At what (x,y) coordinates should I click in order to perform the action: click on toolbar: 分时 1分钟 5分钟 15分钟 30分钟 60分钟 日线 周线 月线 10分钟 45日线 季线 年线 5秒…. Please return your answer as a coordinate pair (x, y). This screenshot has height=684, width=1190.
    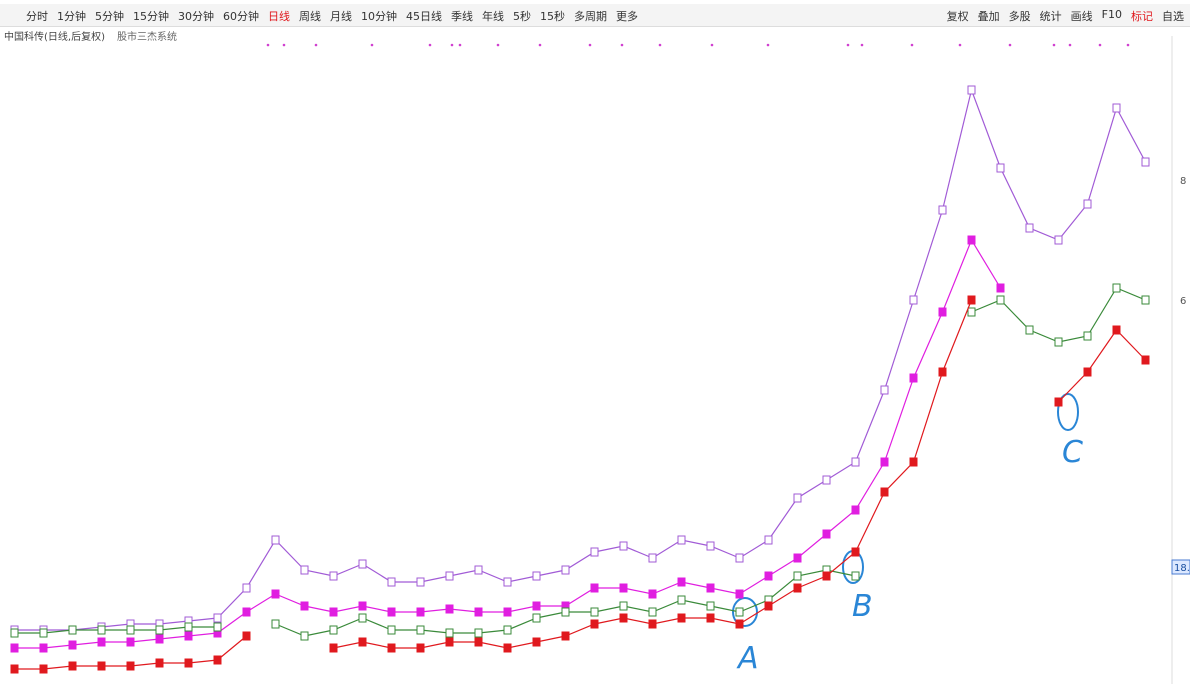
    Looking at the image, I should click on (595, 15).